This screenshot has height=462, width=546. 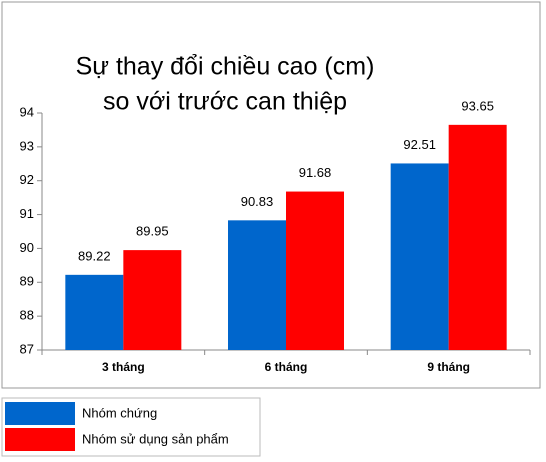 I want to click on y-tick-label: 90, so click(x=27, y=247).